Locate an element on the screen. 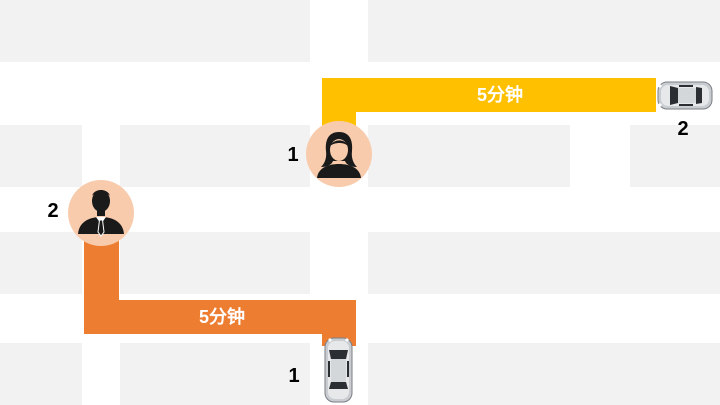 Image resolution: width=720 pixels, height=405 pixels. car-bottom-number: 1 is located at coordinates (294, 376).